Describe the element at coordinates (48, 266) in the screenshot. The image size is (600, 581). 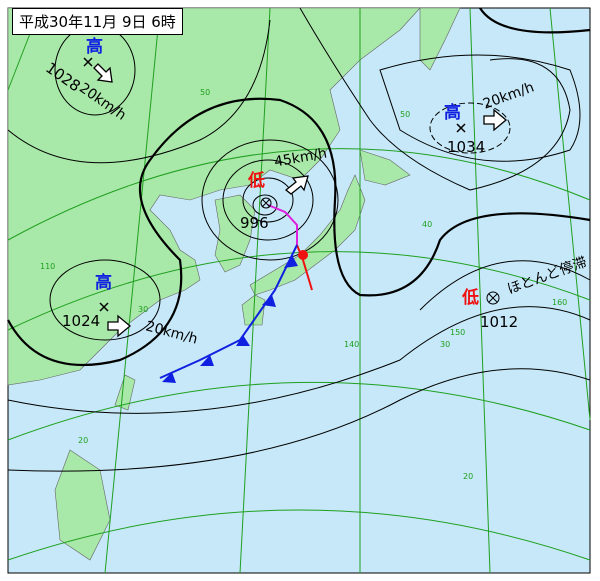
I see `grid-label: 110` at that location.